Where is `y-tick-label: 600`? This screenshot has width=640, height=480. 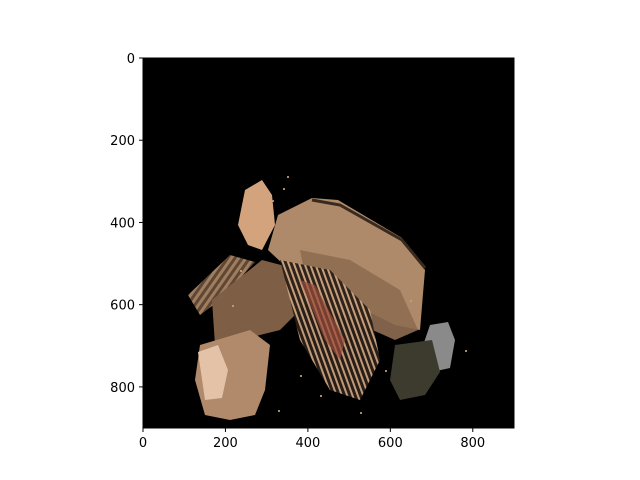
y-tick-label: 600 is located at coordinates (122, 306).